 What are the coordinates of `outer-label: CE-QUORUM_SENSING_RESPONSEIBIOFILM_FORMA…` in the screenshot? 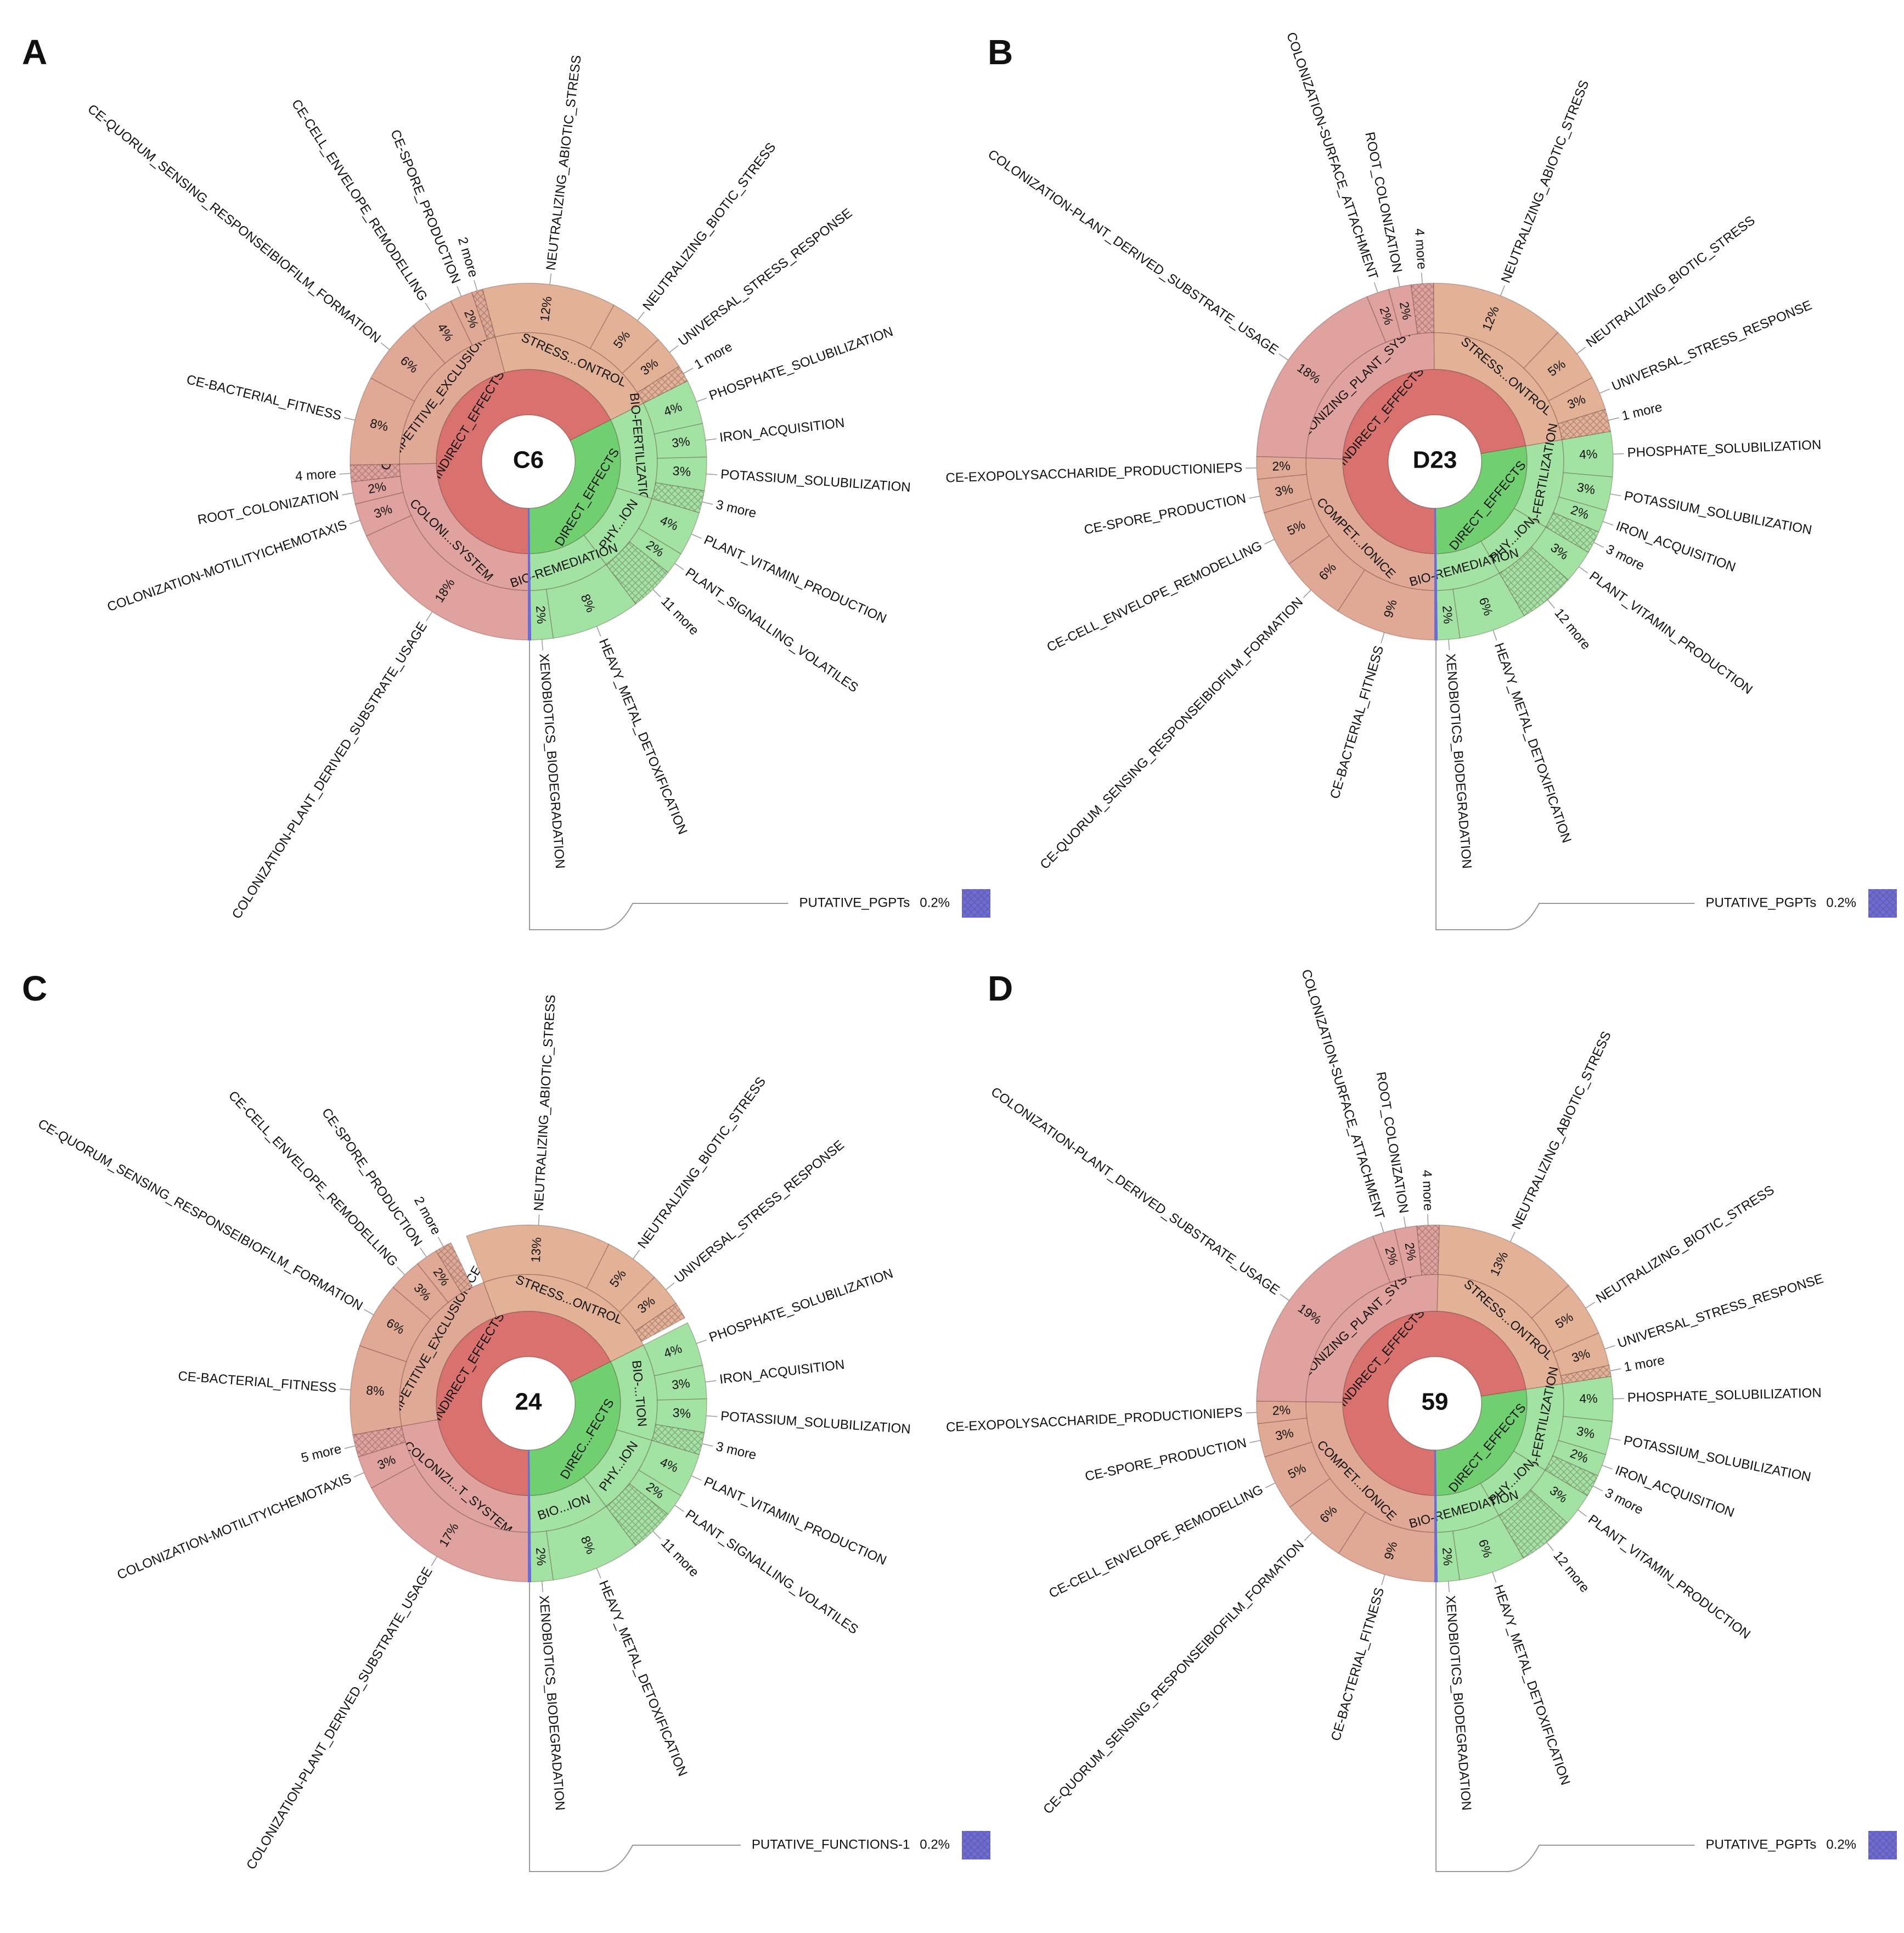 It's located at (234, 224).